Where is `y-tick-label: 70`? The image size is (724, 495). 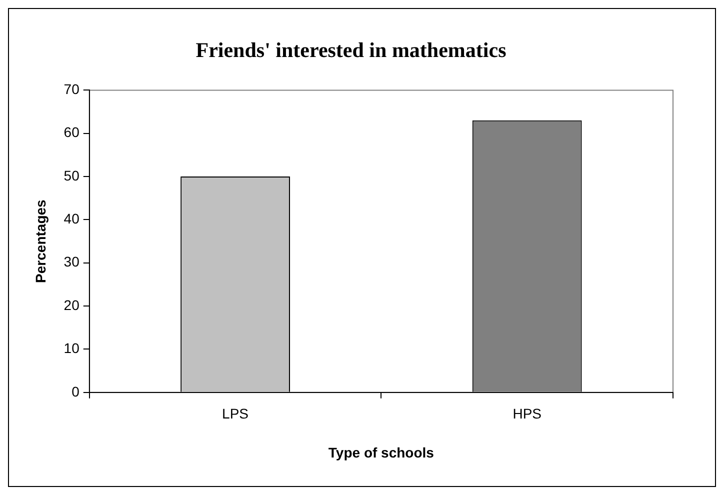
y-tick-label: 70 is located at coordinates (72, 89).